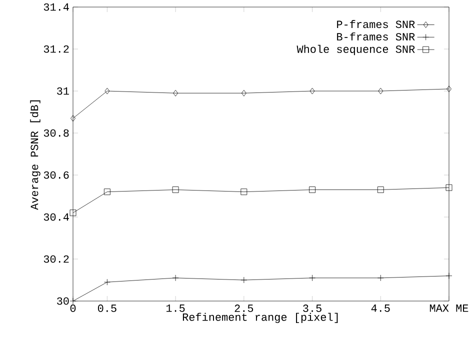 Image resolution: width=474 pixels, height=338 pixels. Describe the element at coordinates (63, 91) in the screenshot. I see `y-tick-label: 31` at that location.